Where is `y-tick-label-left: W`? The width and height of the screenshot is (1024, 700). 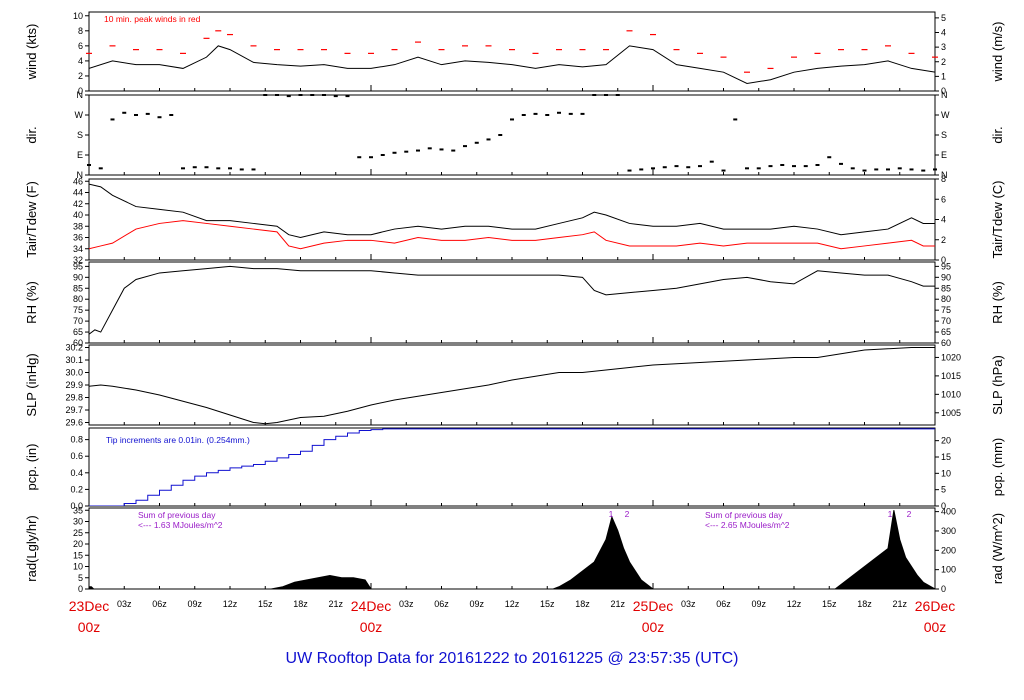 y-tick-label-left: W is located at coordinates (79, 115).